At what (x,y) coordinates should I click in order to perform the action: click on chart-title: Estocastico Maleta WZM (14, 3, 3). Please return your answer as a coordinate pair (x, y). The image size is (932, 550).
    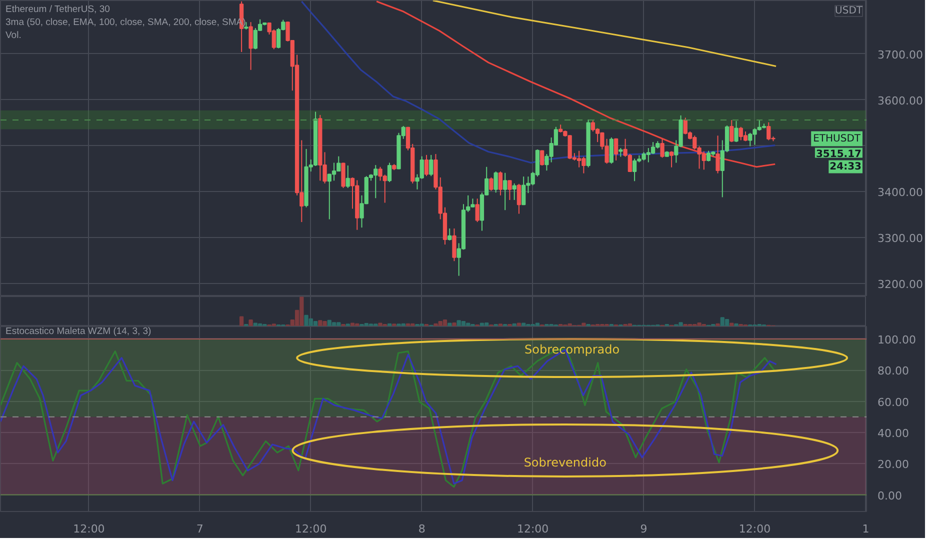
    Looking at the image, I should click on (79, 331).